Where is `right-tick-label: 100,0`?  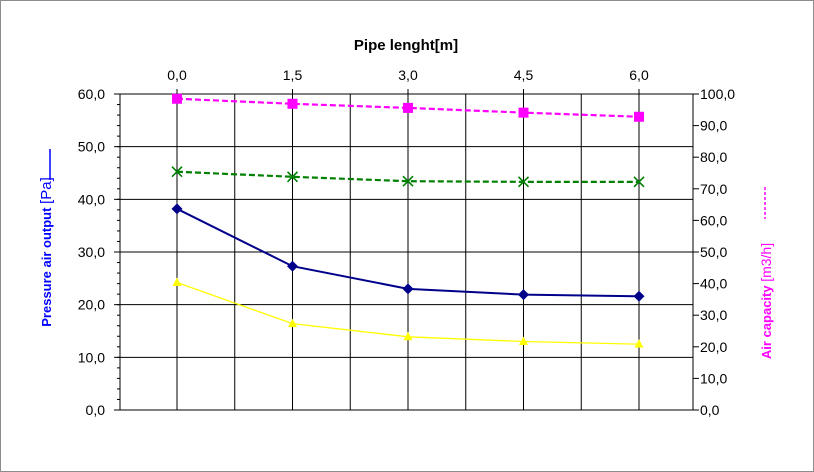
right-tick-label: 100,0 is located at coordinates (717, 94).